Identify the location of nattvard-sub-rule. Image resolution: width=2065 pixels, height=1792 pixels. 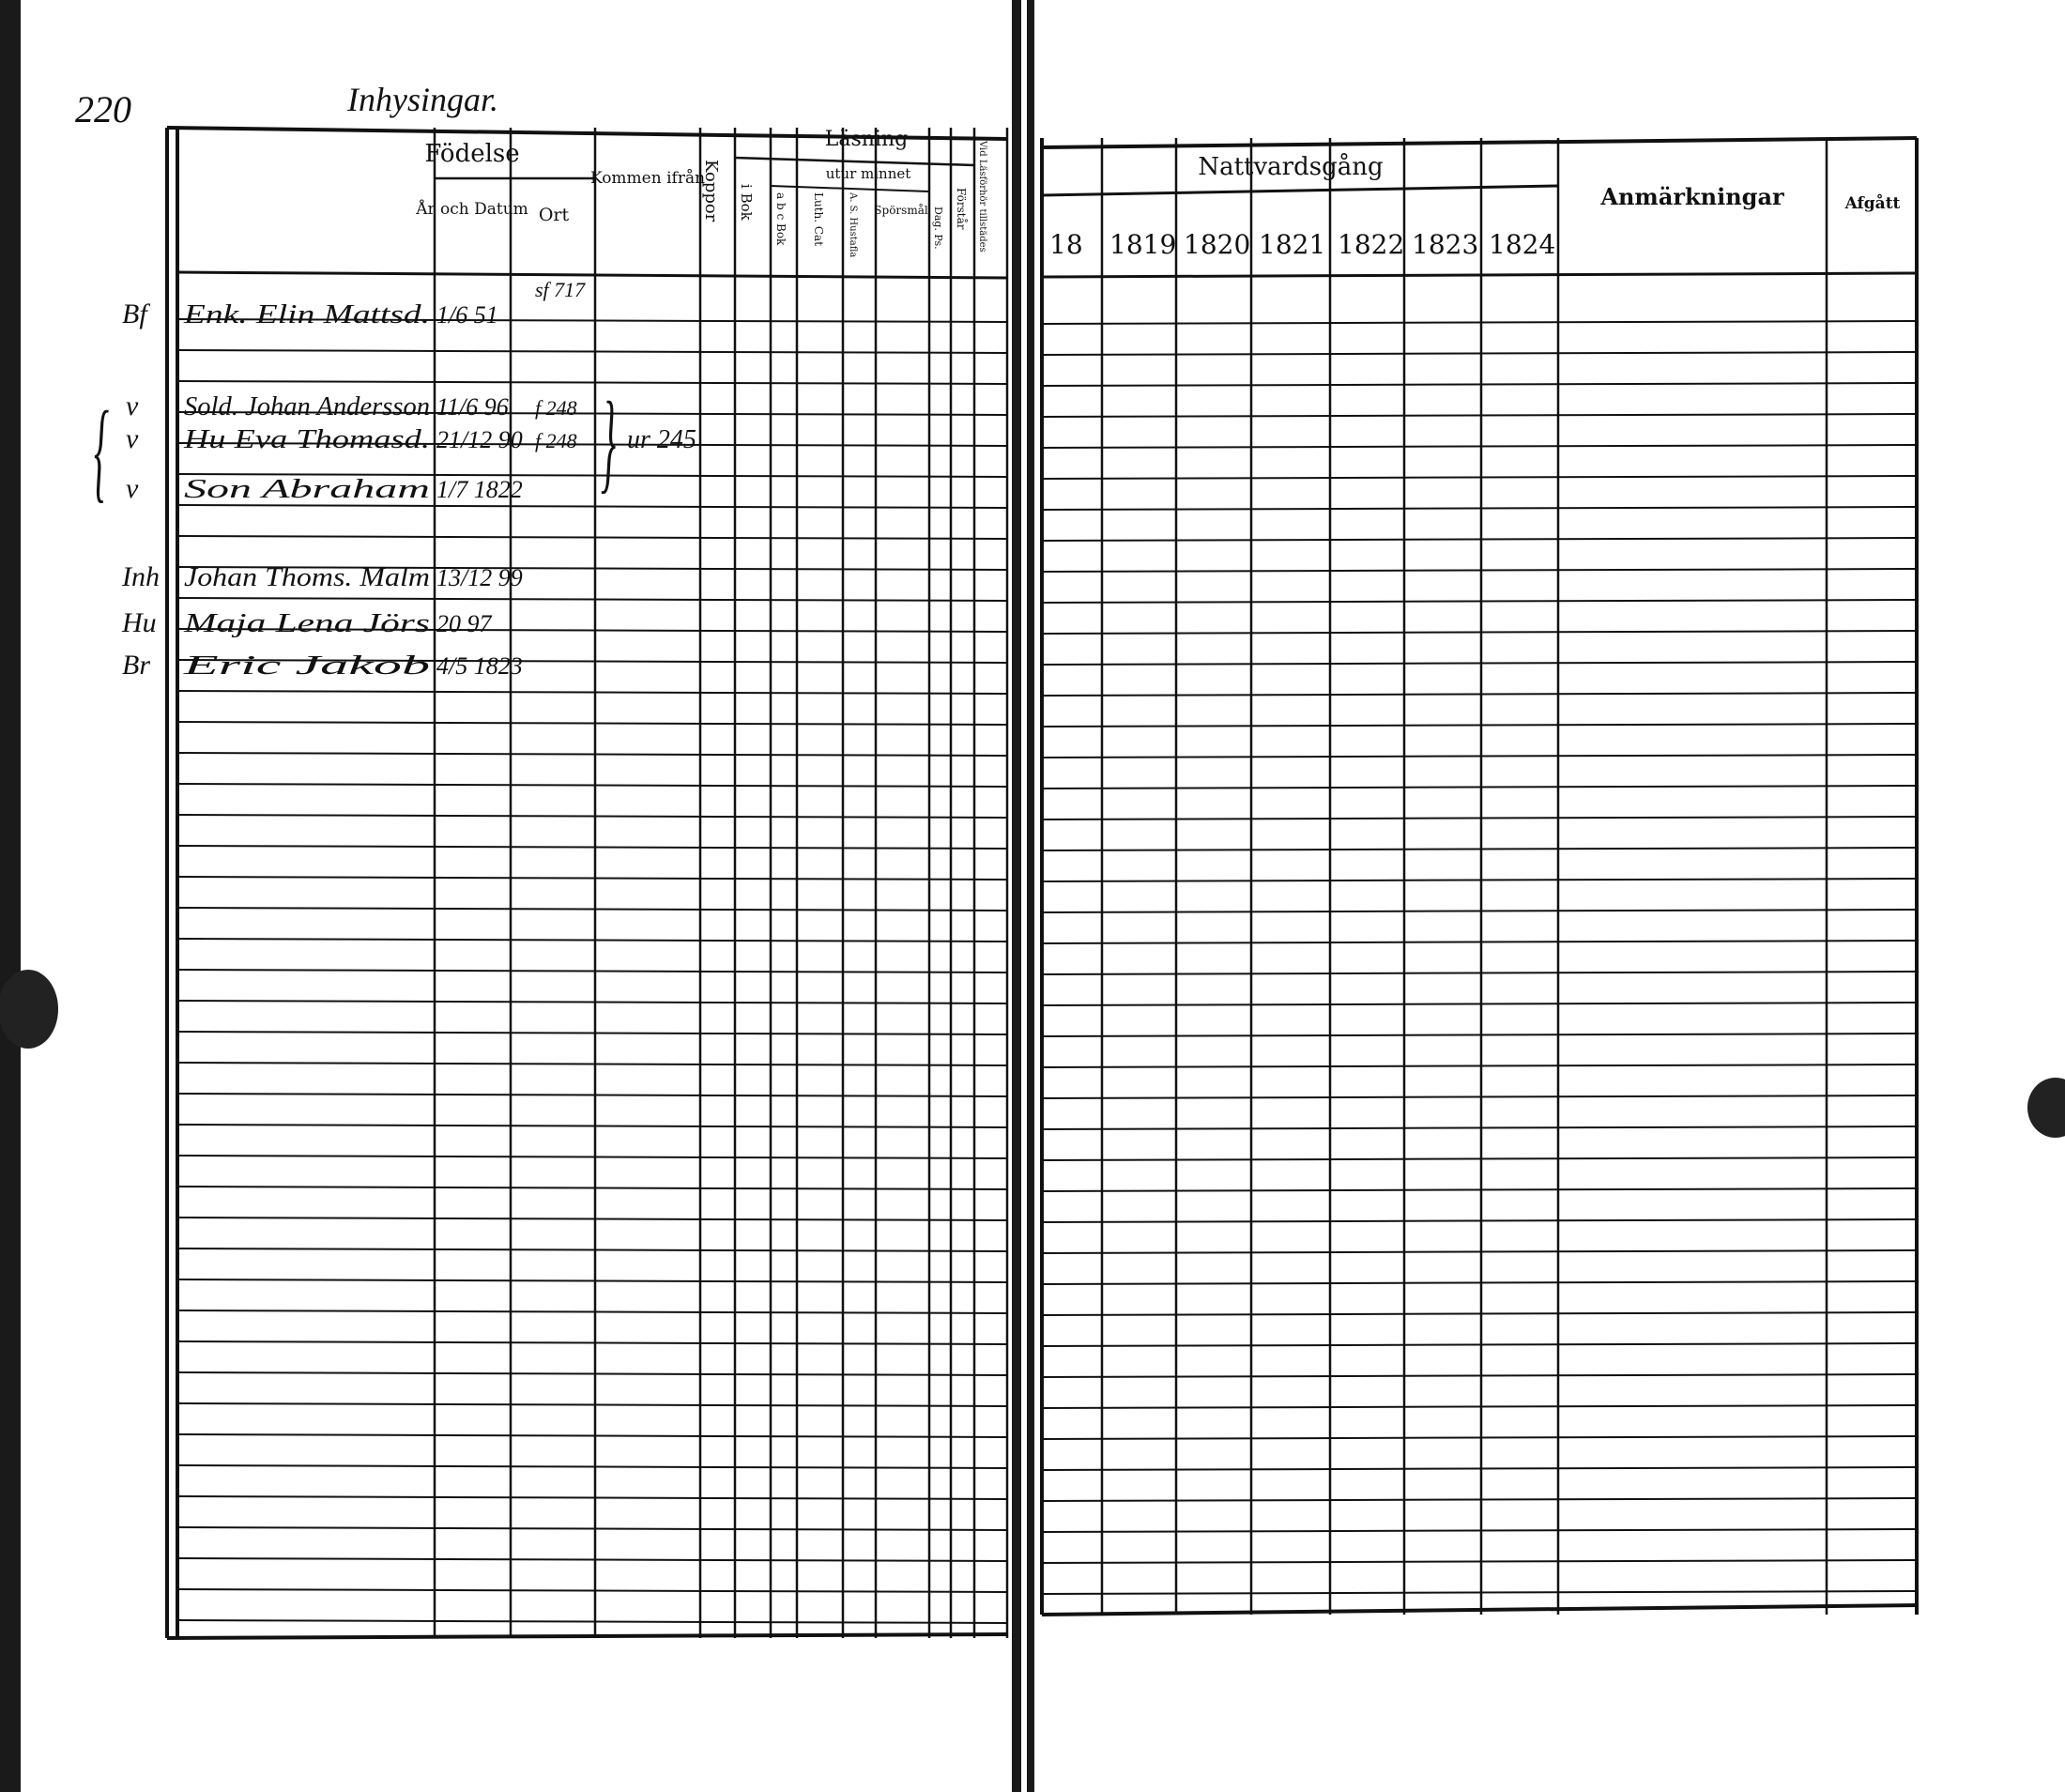
(1300, 190).